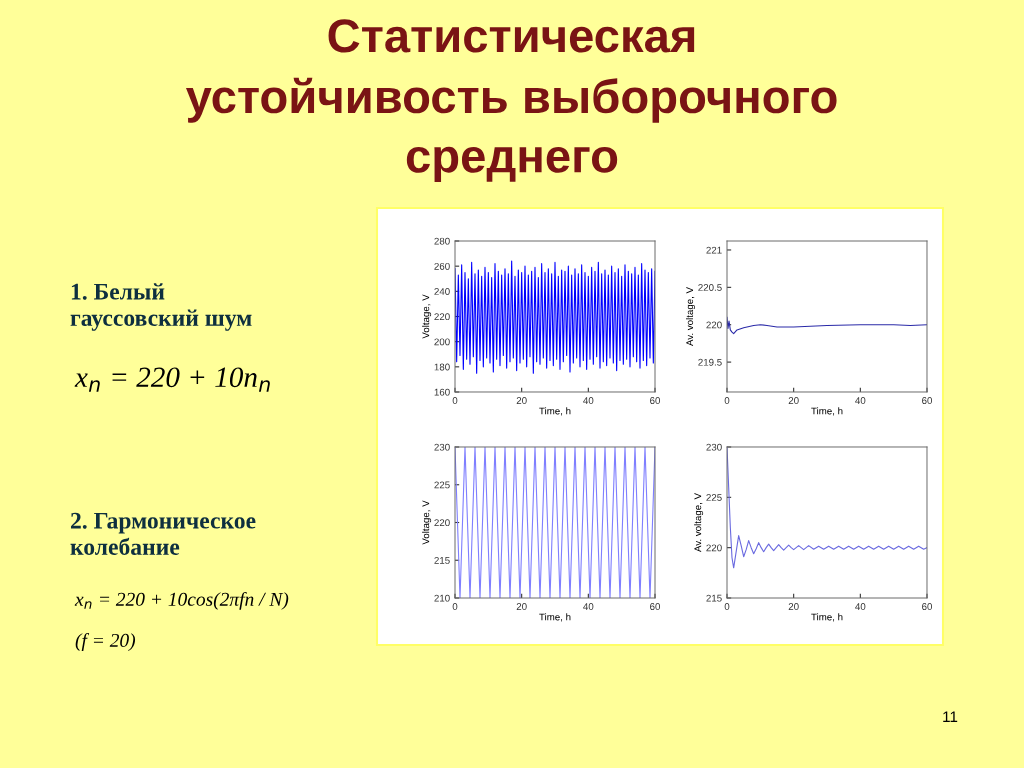 The width and height of the screenshot is (1024, 768). I want to click on text: 1. Белый гауссовский шум, so click(161, 307).